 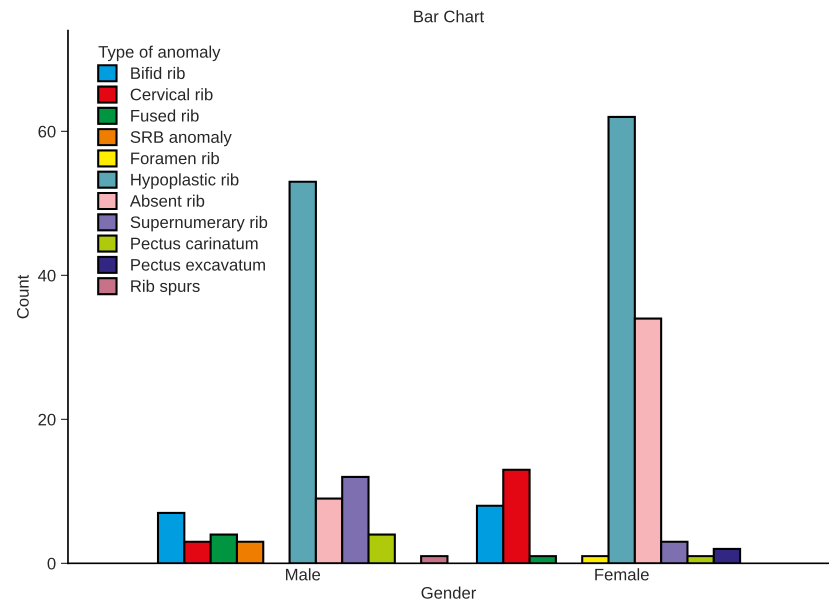 What do you see at coordinates (303, 574) in the screenshot?
I see `x-tick-label: Male` at bounding box center [303, 574].